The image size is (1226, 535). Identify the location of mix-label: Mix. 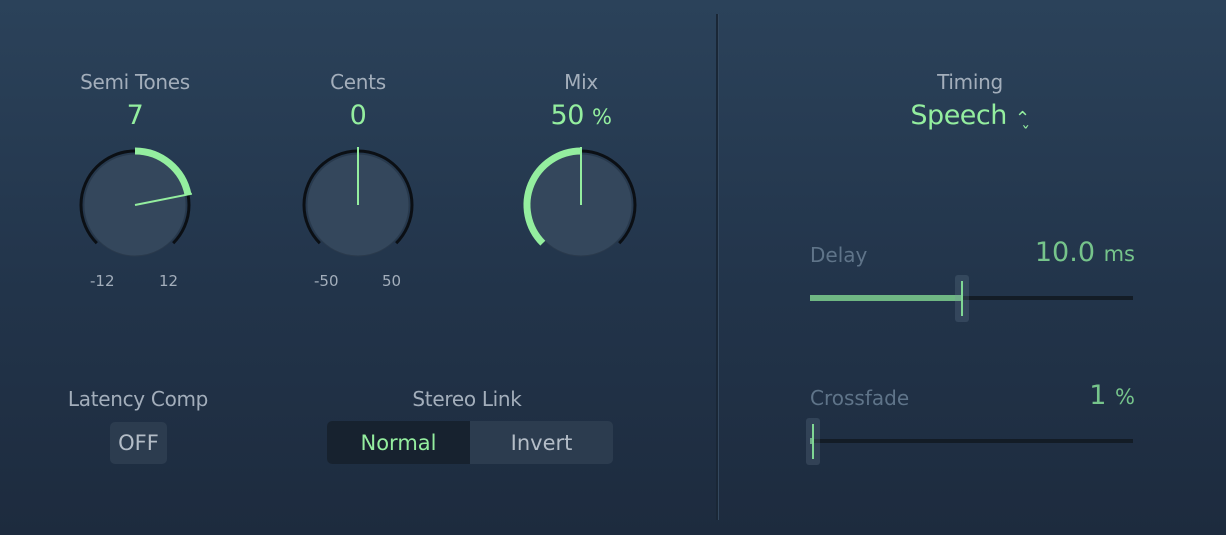
(581, 82).